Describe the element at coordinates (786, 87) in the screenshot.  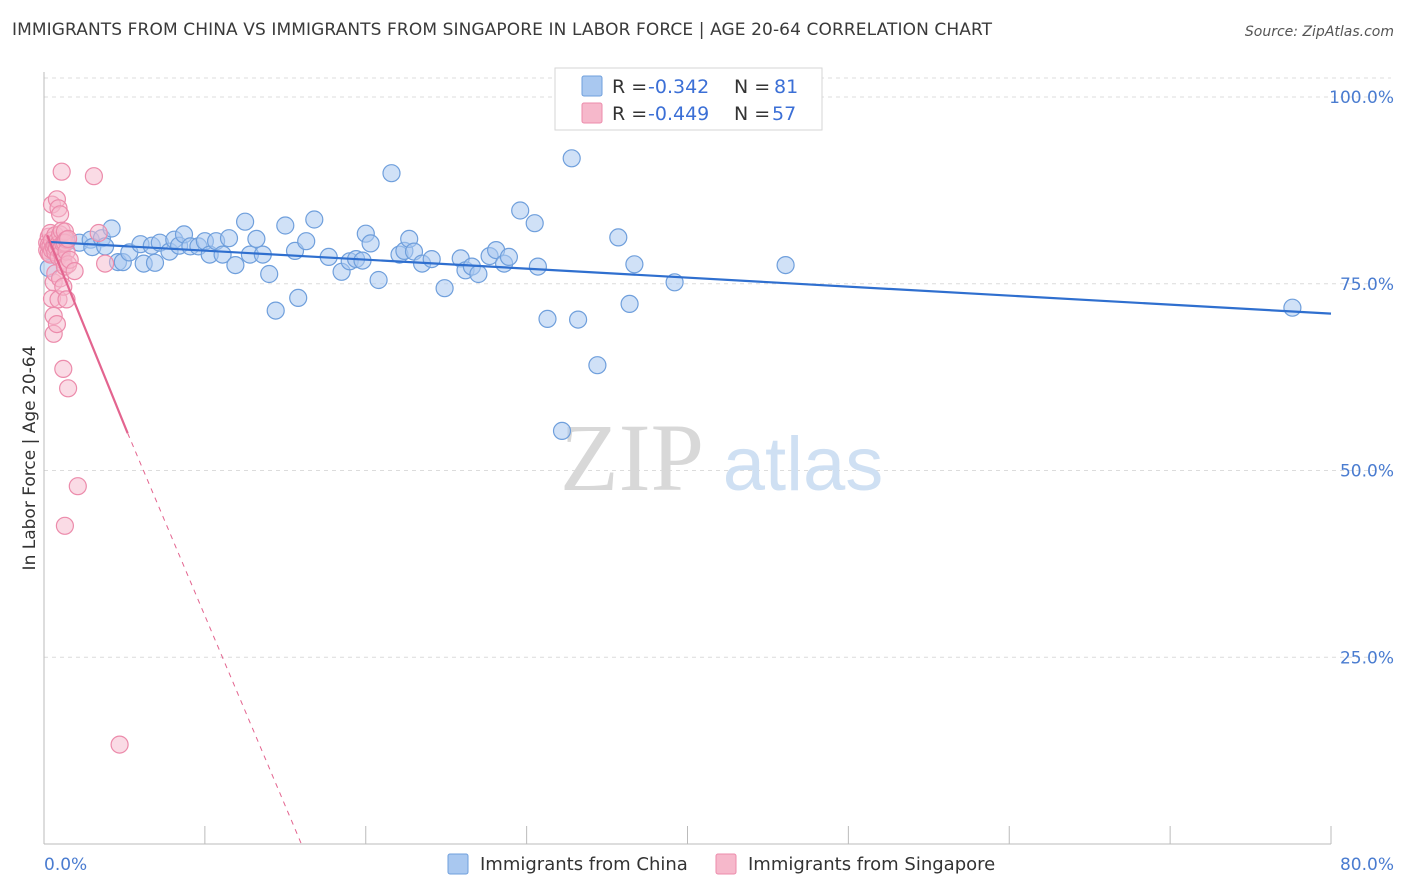
I see `legend-china-n-value: 81` at that location.